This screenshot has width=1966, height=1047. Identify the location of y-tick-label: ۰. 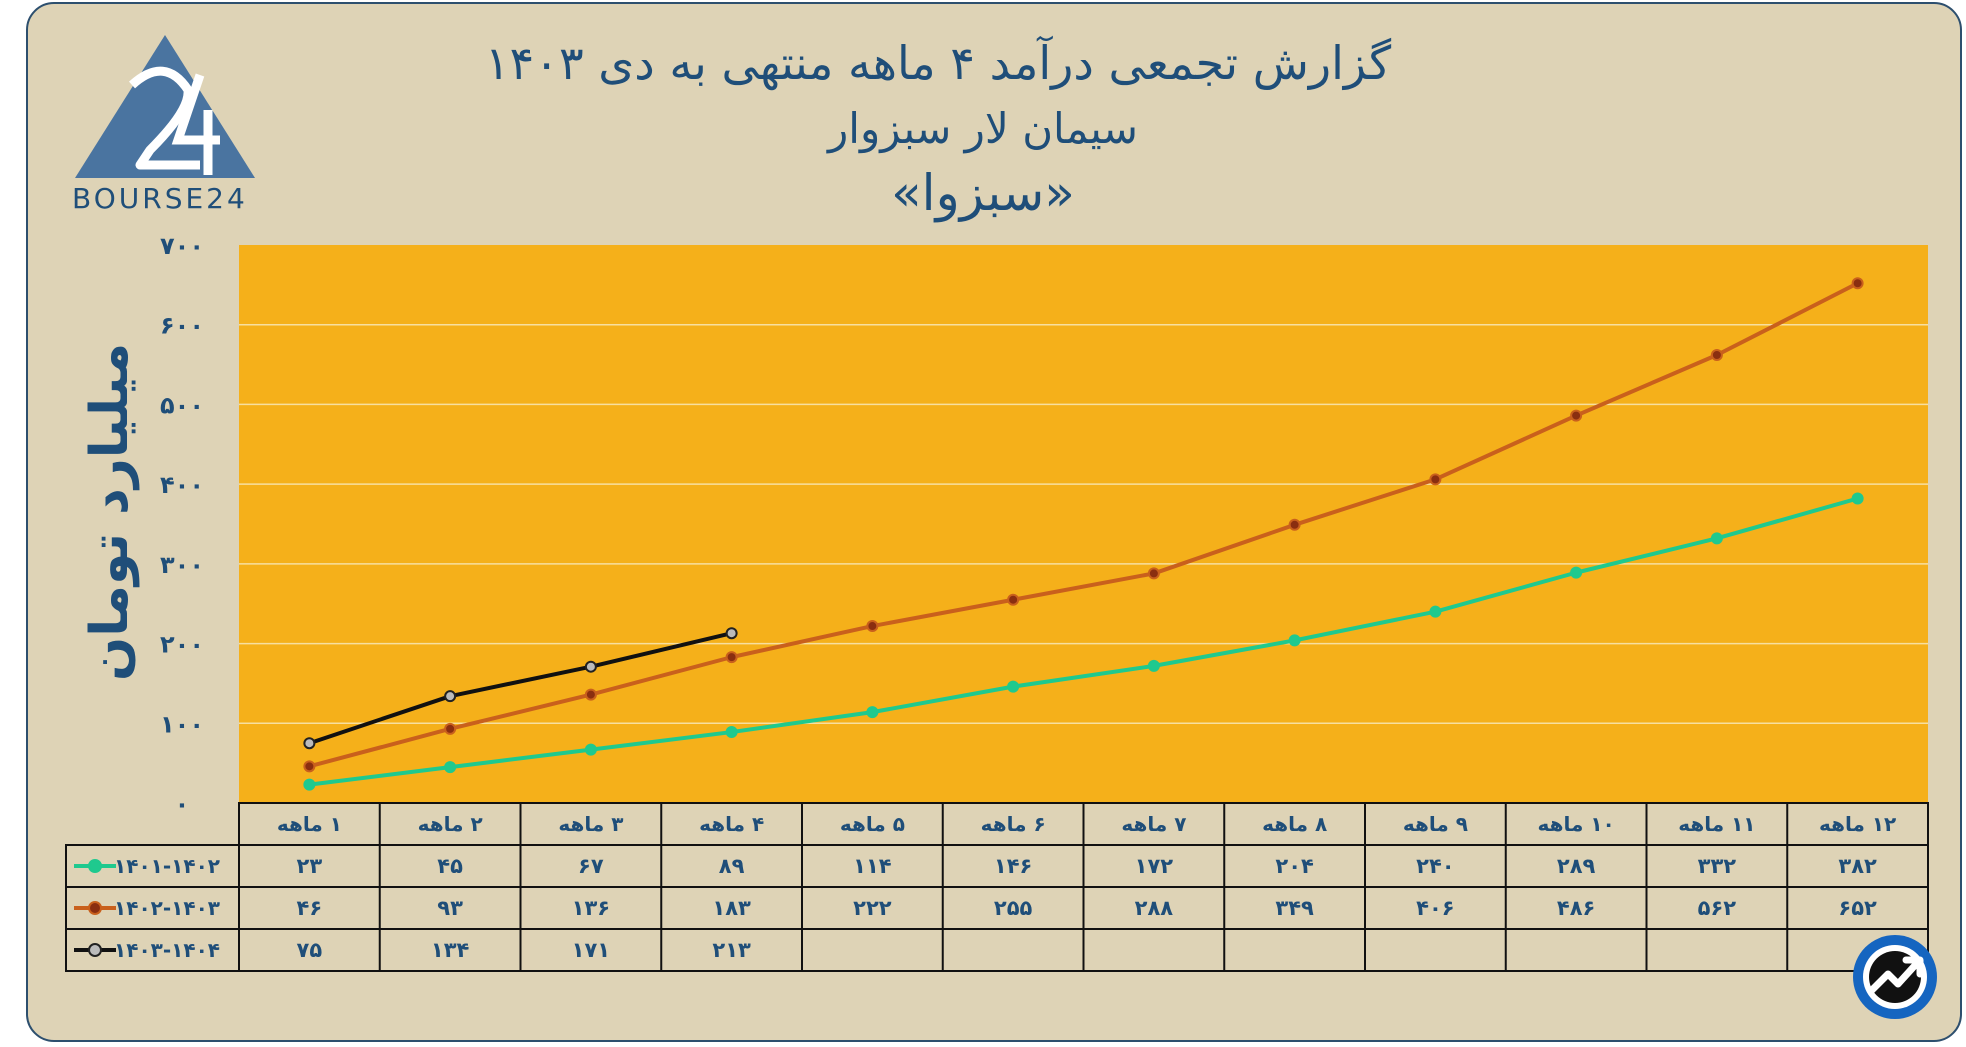
(182, 804).